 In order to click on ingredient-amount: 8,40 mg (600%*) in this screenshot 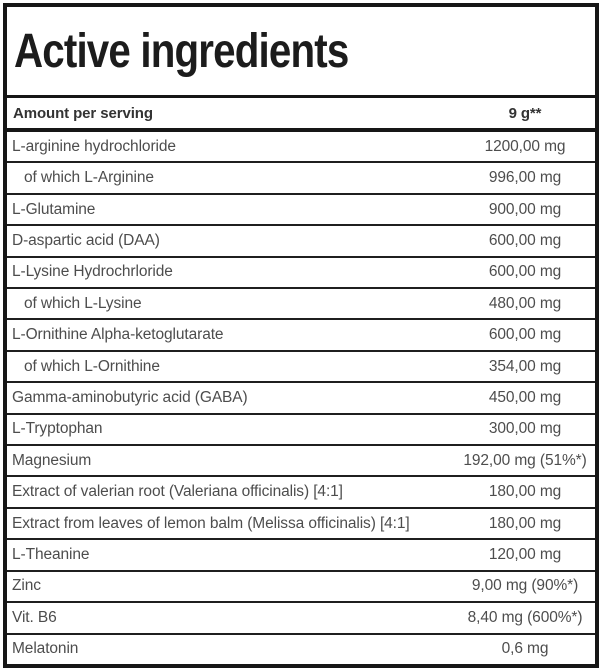, I will do `click(525, 617)`.